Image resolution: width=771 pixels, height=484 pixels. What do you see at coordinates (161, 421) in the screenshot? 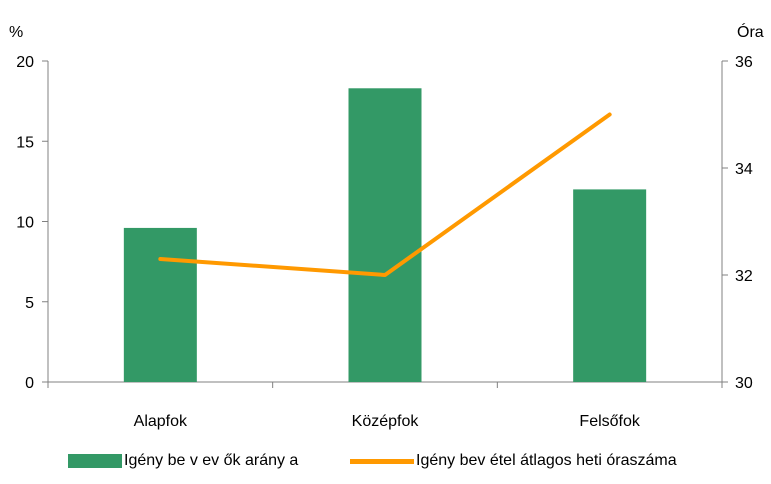
I see `x-tick-label: Alapfok` at bounding box center [161, 421].